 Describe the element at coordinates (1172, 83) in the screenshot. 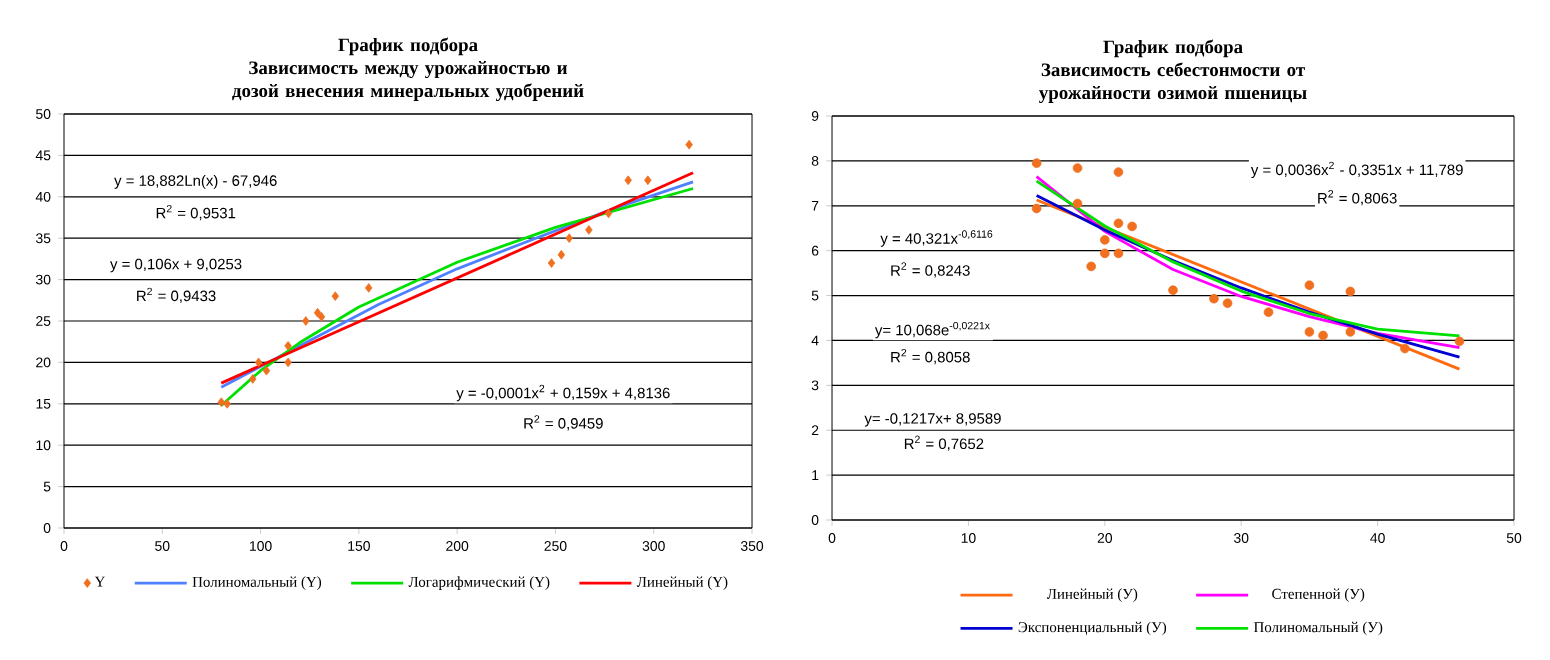

I see `chart-subtitle: Зависимость себестонмости от урожайности озимой пшеницы` at that location.